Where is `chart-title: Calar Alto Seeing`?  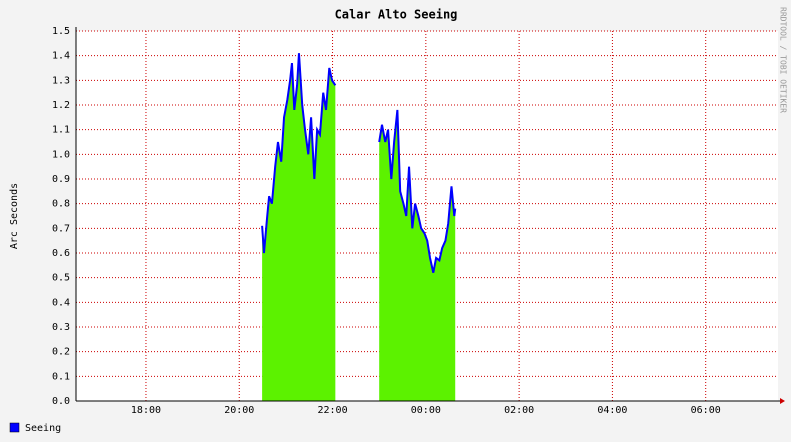
chart-title: Calar Alto Seeing is located at coordinates (396, 15).